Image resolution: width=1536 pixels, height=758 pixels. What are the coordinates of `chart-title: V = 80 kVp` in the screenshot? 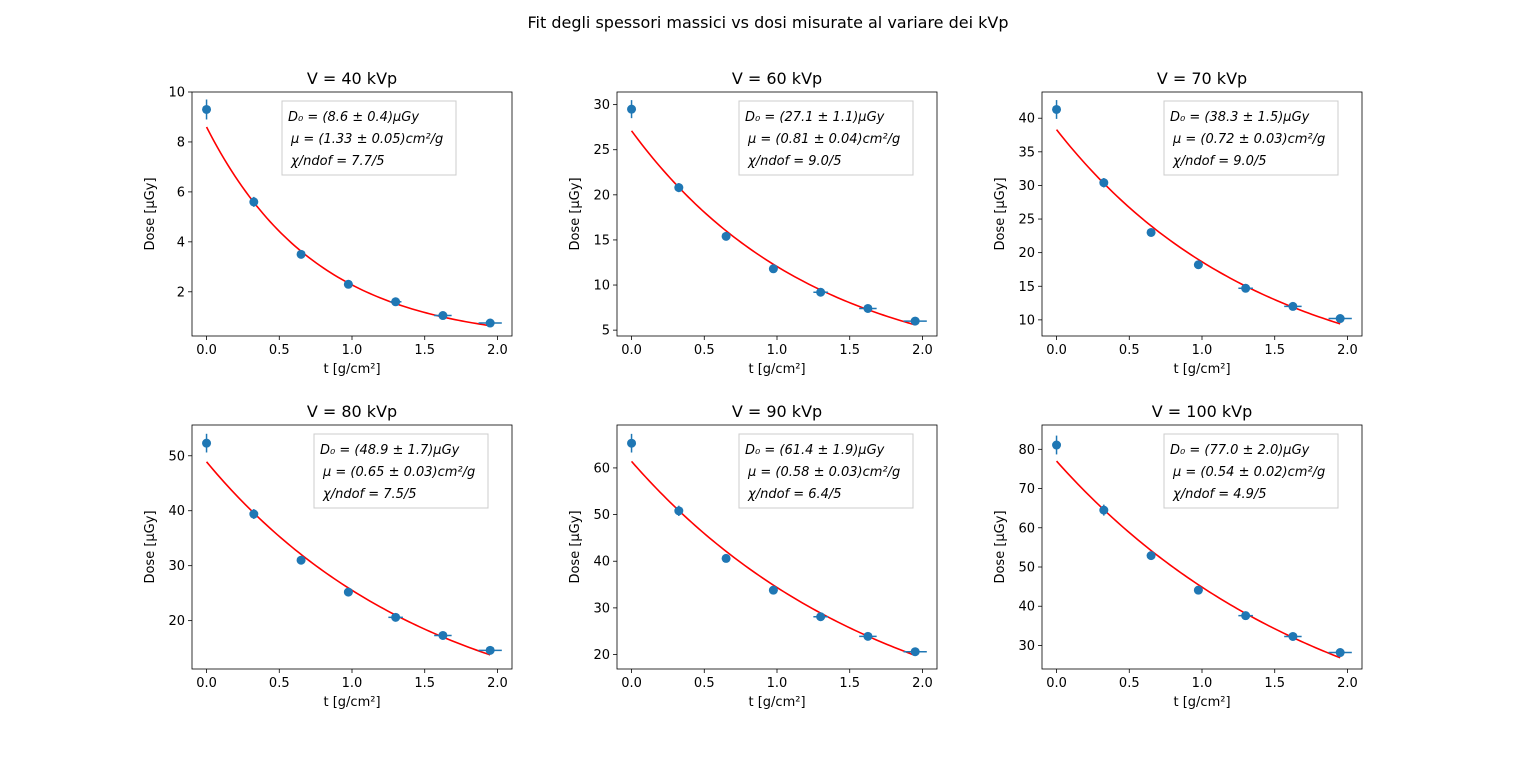 It's located at (352, 411).